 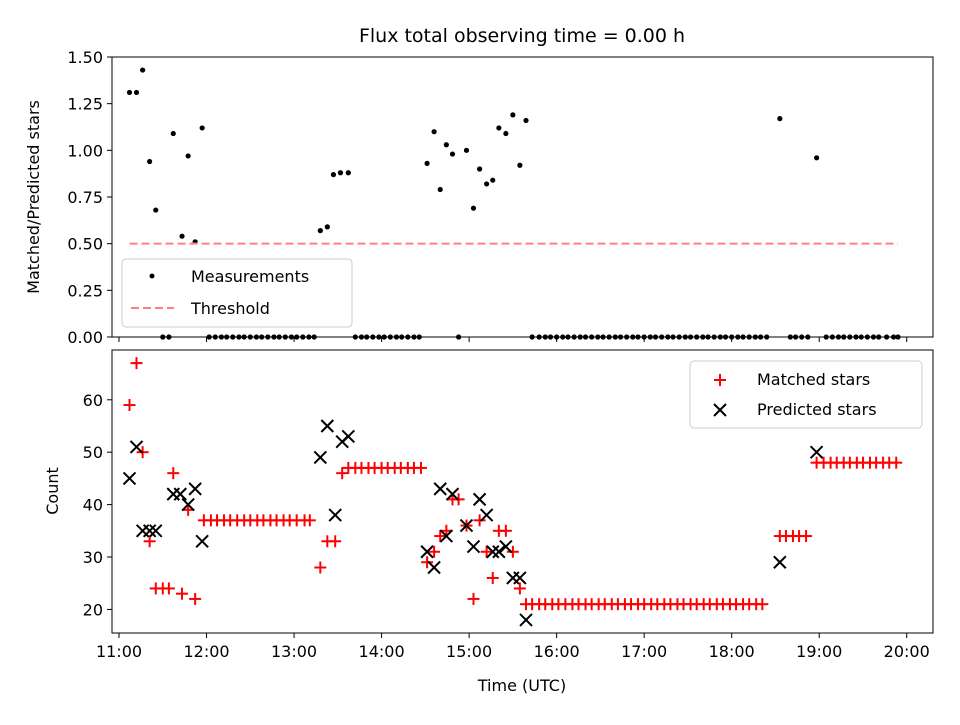 I want to click on x-tick-label: 11:00, so click(x=119, y=651).